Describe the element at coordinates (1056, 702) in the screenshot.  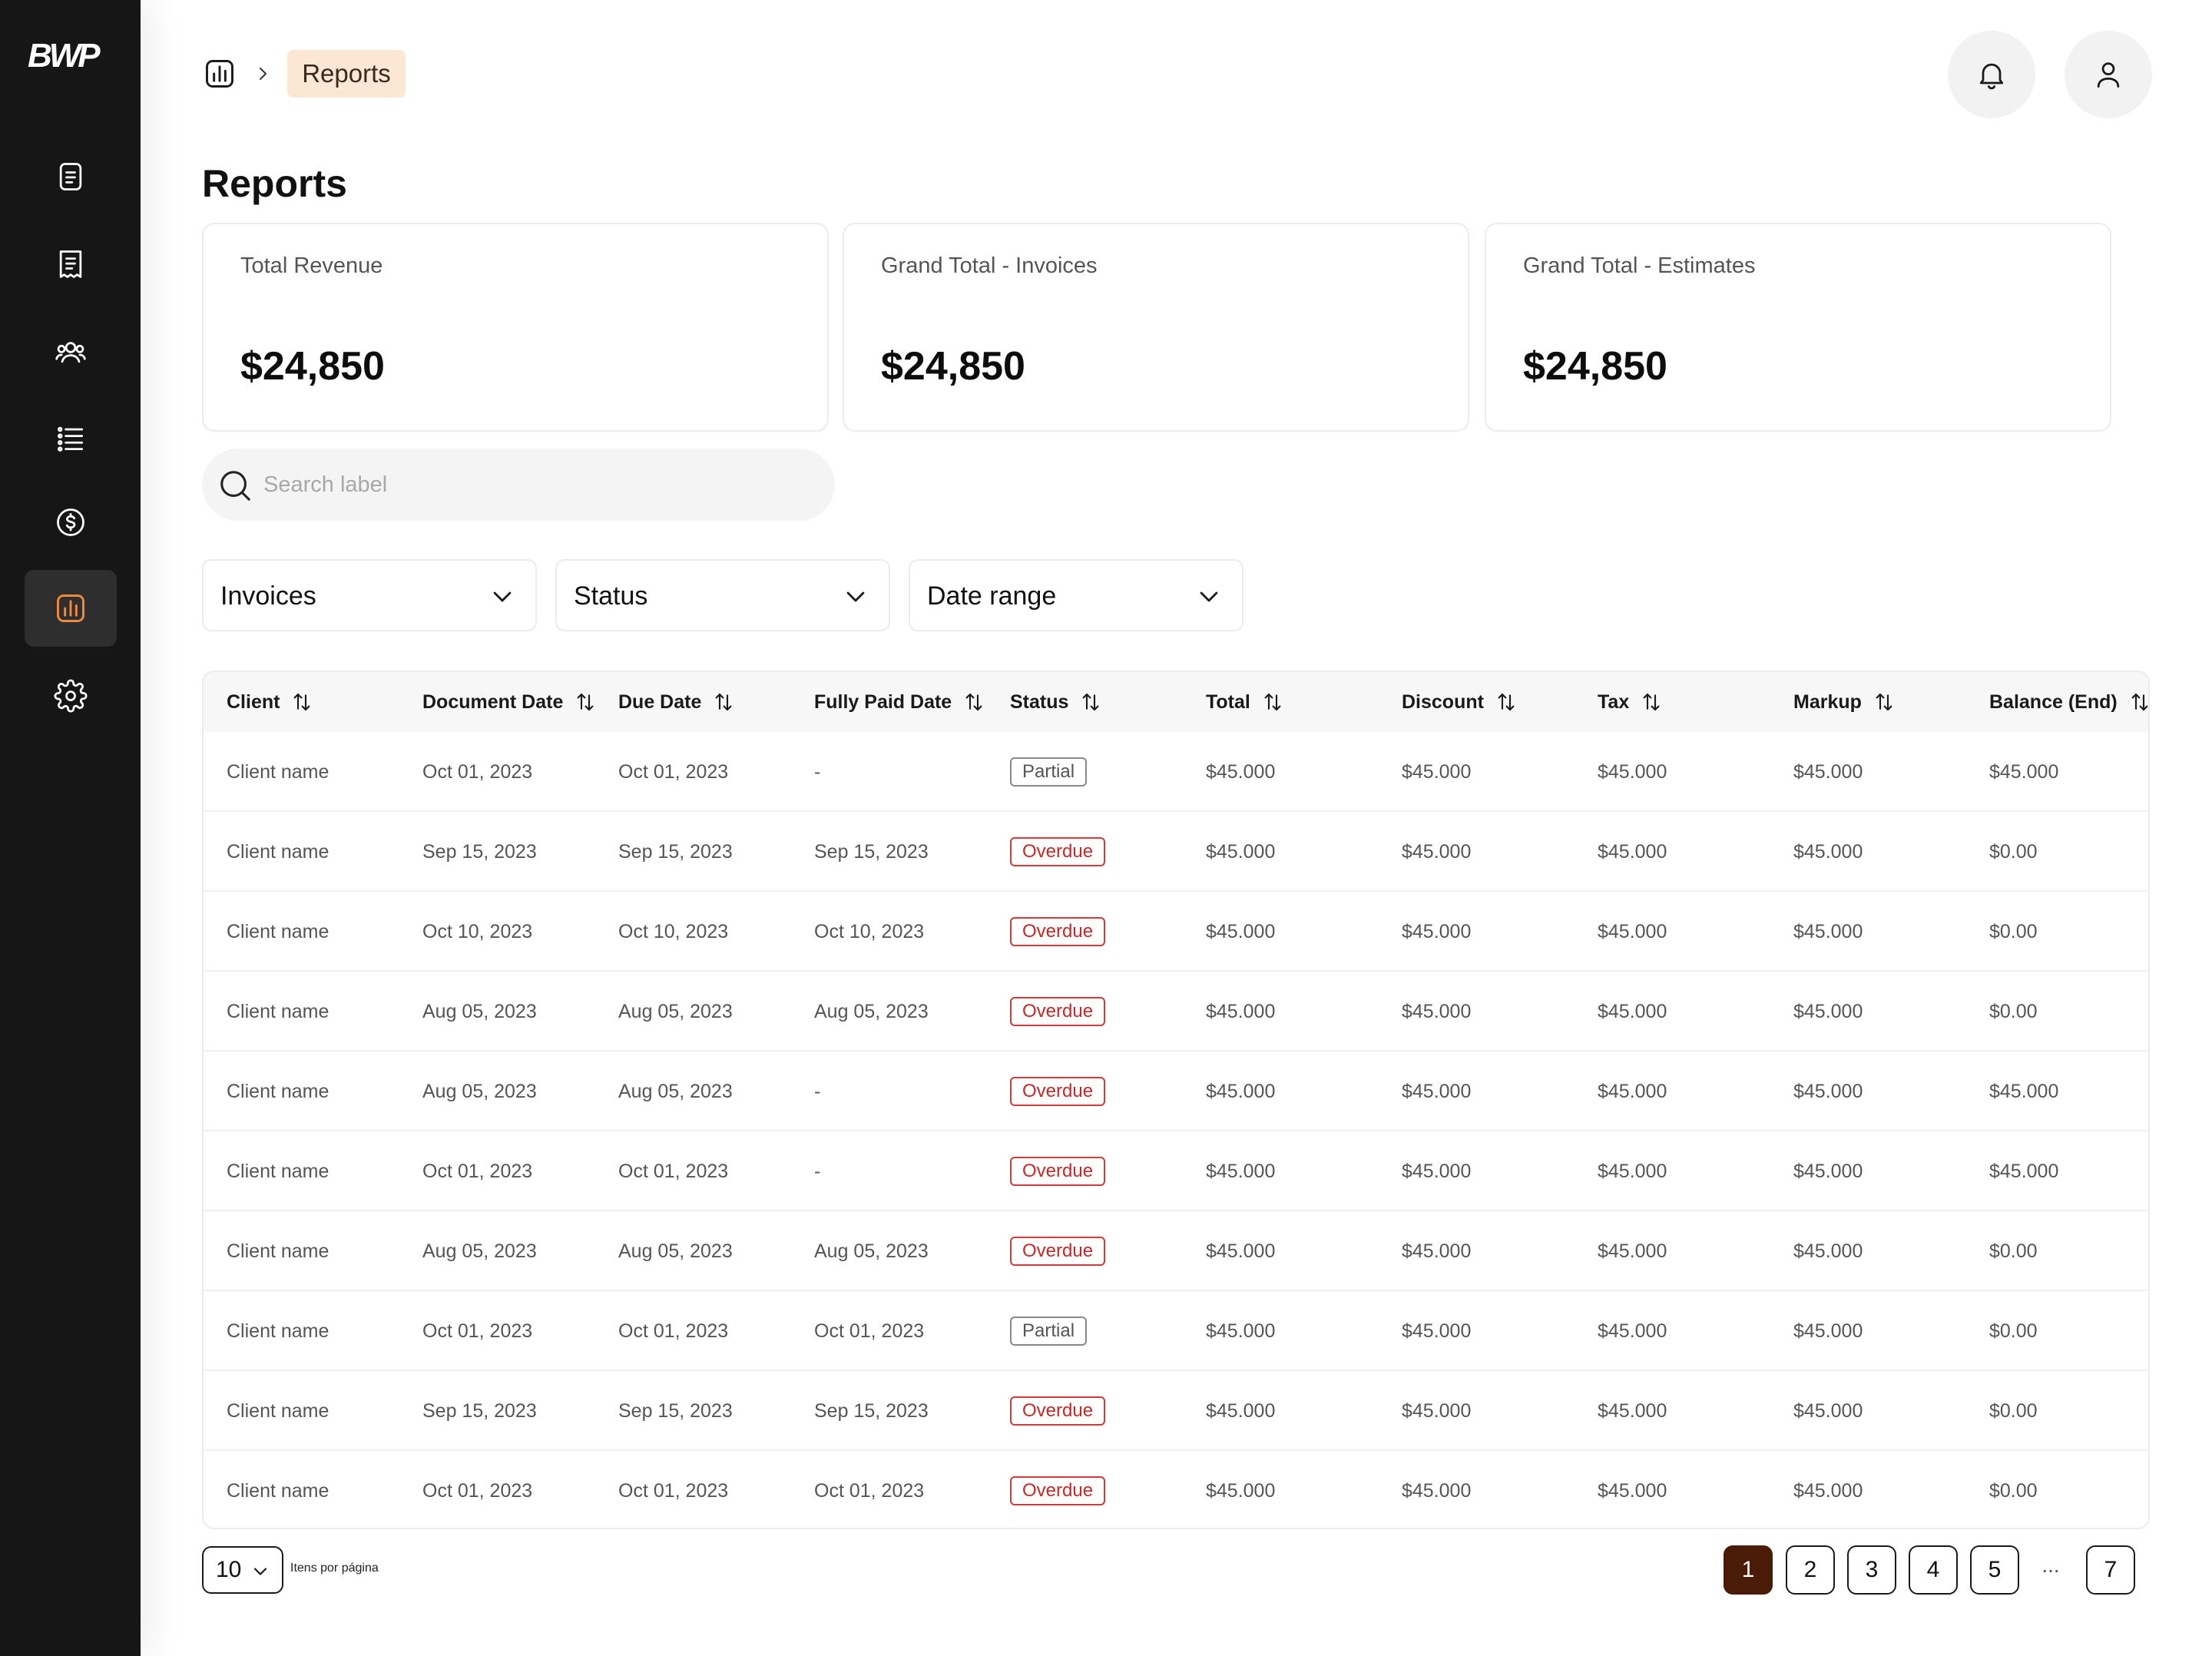
I see `column-header-status: Status` at that location.